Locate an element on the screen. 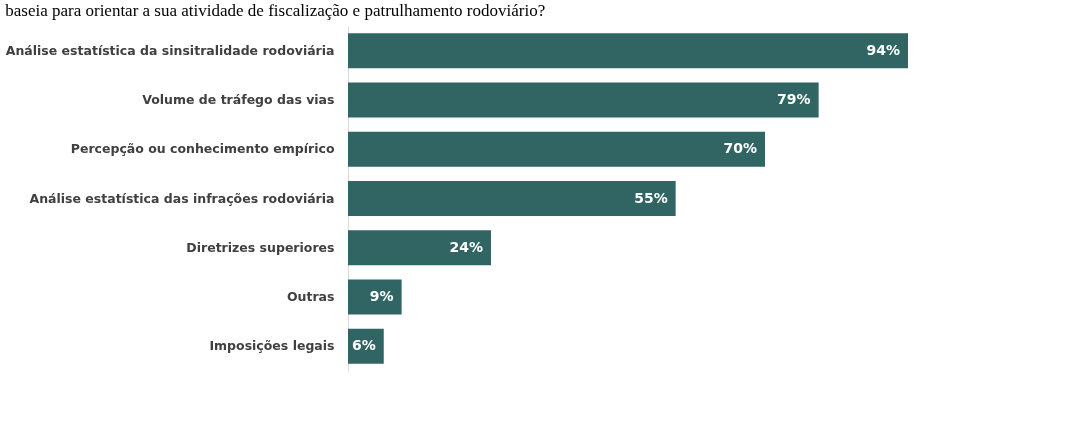 The width and height of the screenshot is (1067, 421). y-tick-label: Diretrizes superiores is located at coordinates (260, 247).